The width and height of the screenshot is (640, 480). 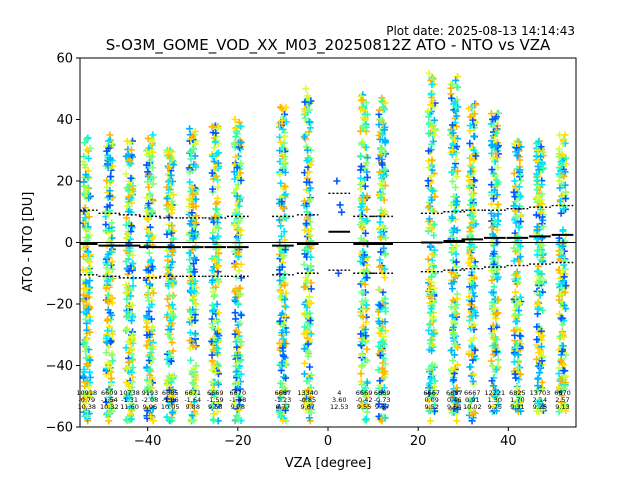 I want to click on y-tick-label: −40, so click(x=59, y=366).